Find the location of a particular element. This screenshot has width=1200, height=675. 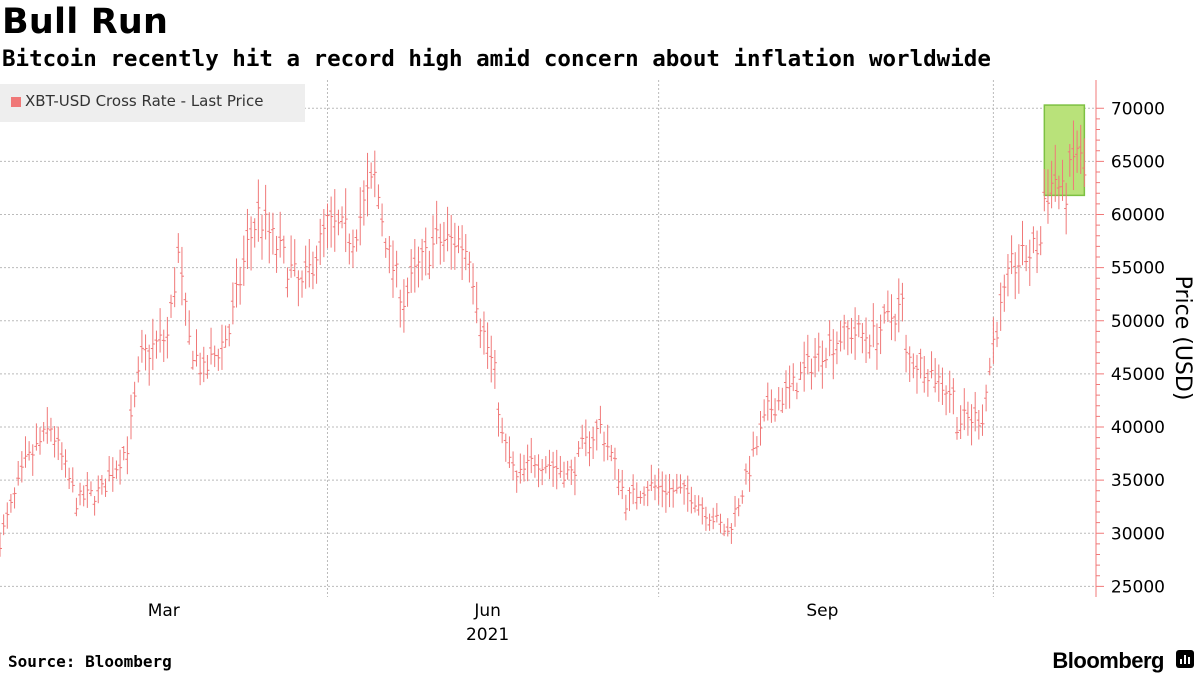

brand-logo: Bloomberg is located at coordinates (1108, 660).